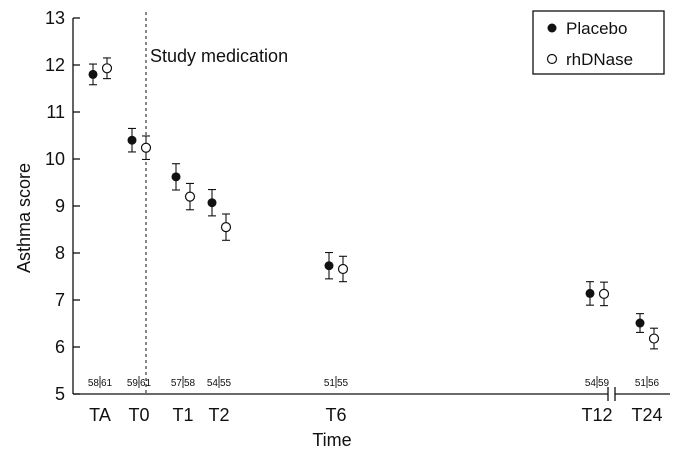  Describe the element at coordinates (100, 415) in the screenshot. I see `x-tick-label: TA` at that location.